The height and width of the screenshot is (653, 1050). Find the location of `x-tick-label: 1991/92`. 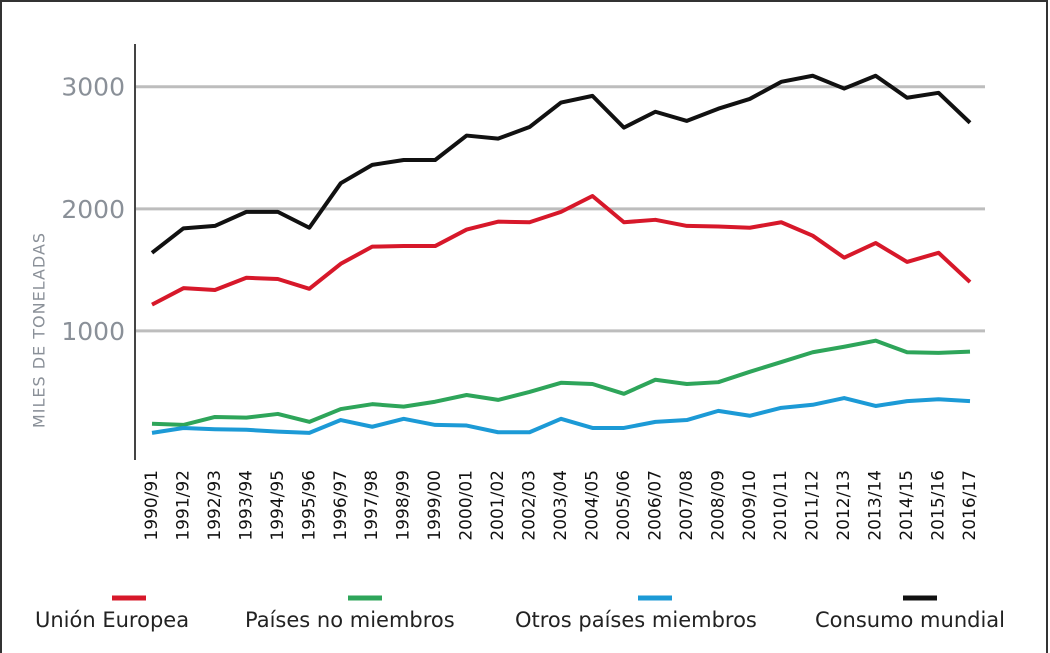

x-tick-label: 1991/92 is located at coordinates (183, 505).